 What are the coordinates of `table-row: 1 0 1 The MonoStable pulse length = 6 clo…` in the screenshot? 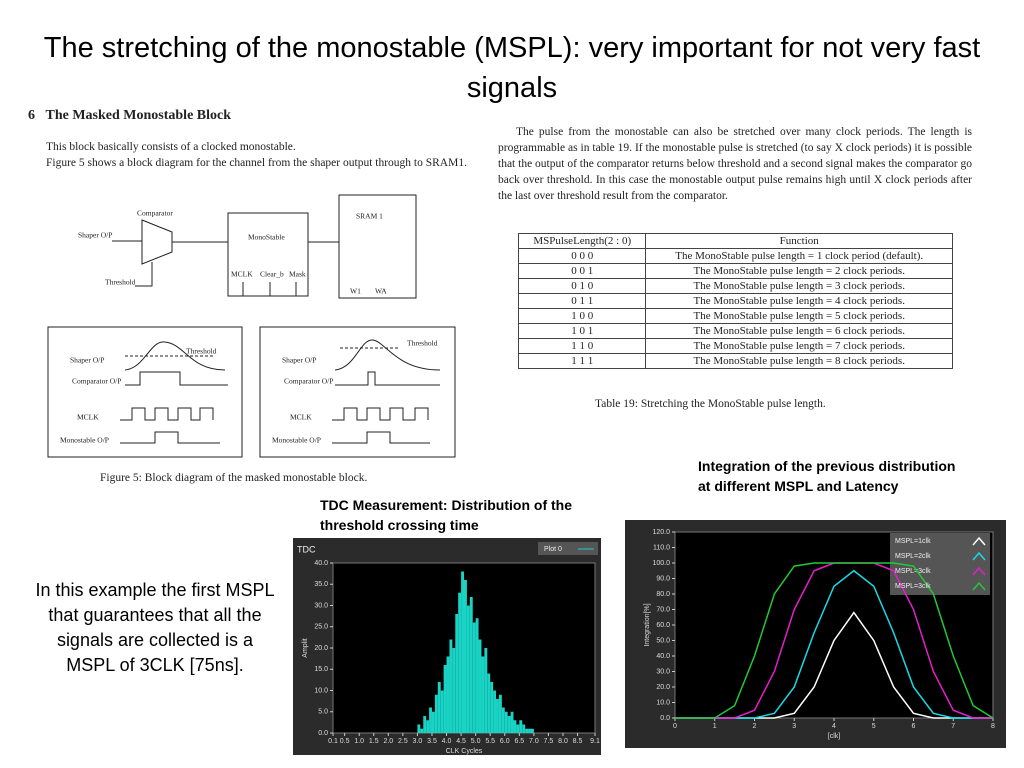 It's located at (735, 331).